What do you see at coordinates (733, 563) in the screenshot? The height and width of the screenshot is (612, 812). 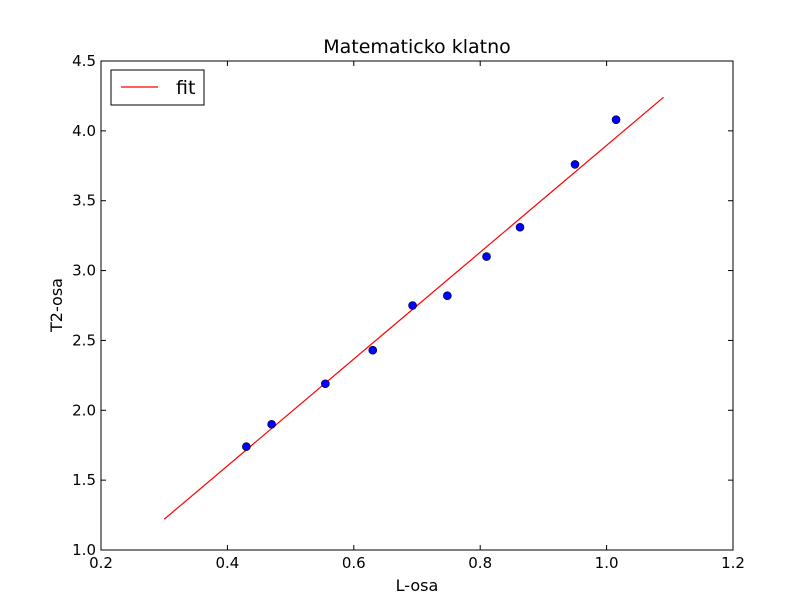 I see `x-tick-label: 1.2` at bounding box center [733, 563].